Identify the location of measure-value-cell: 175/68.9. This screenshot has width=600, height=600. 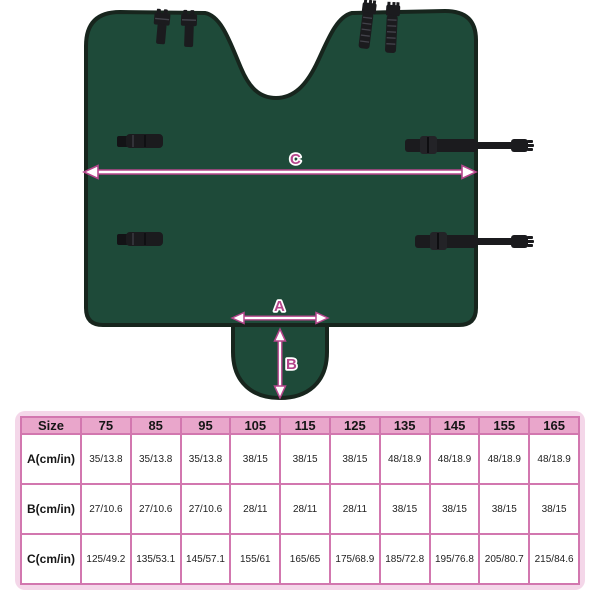
(354, 559).